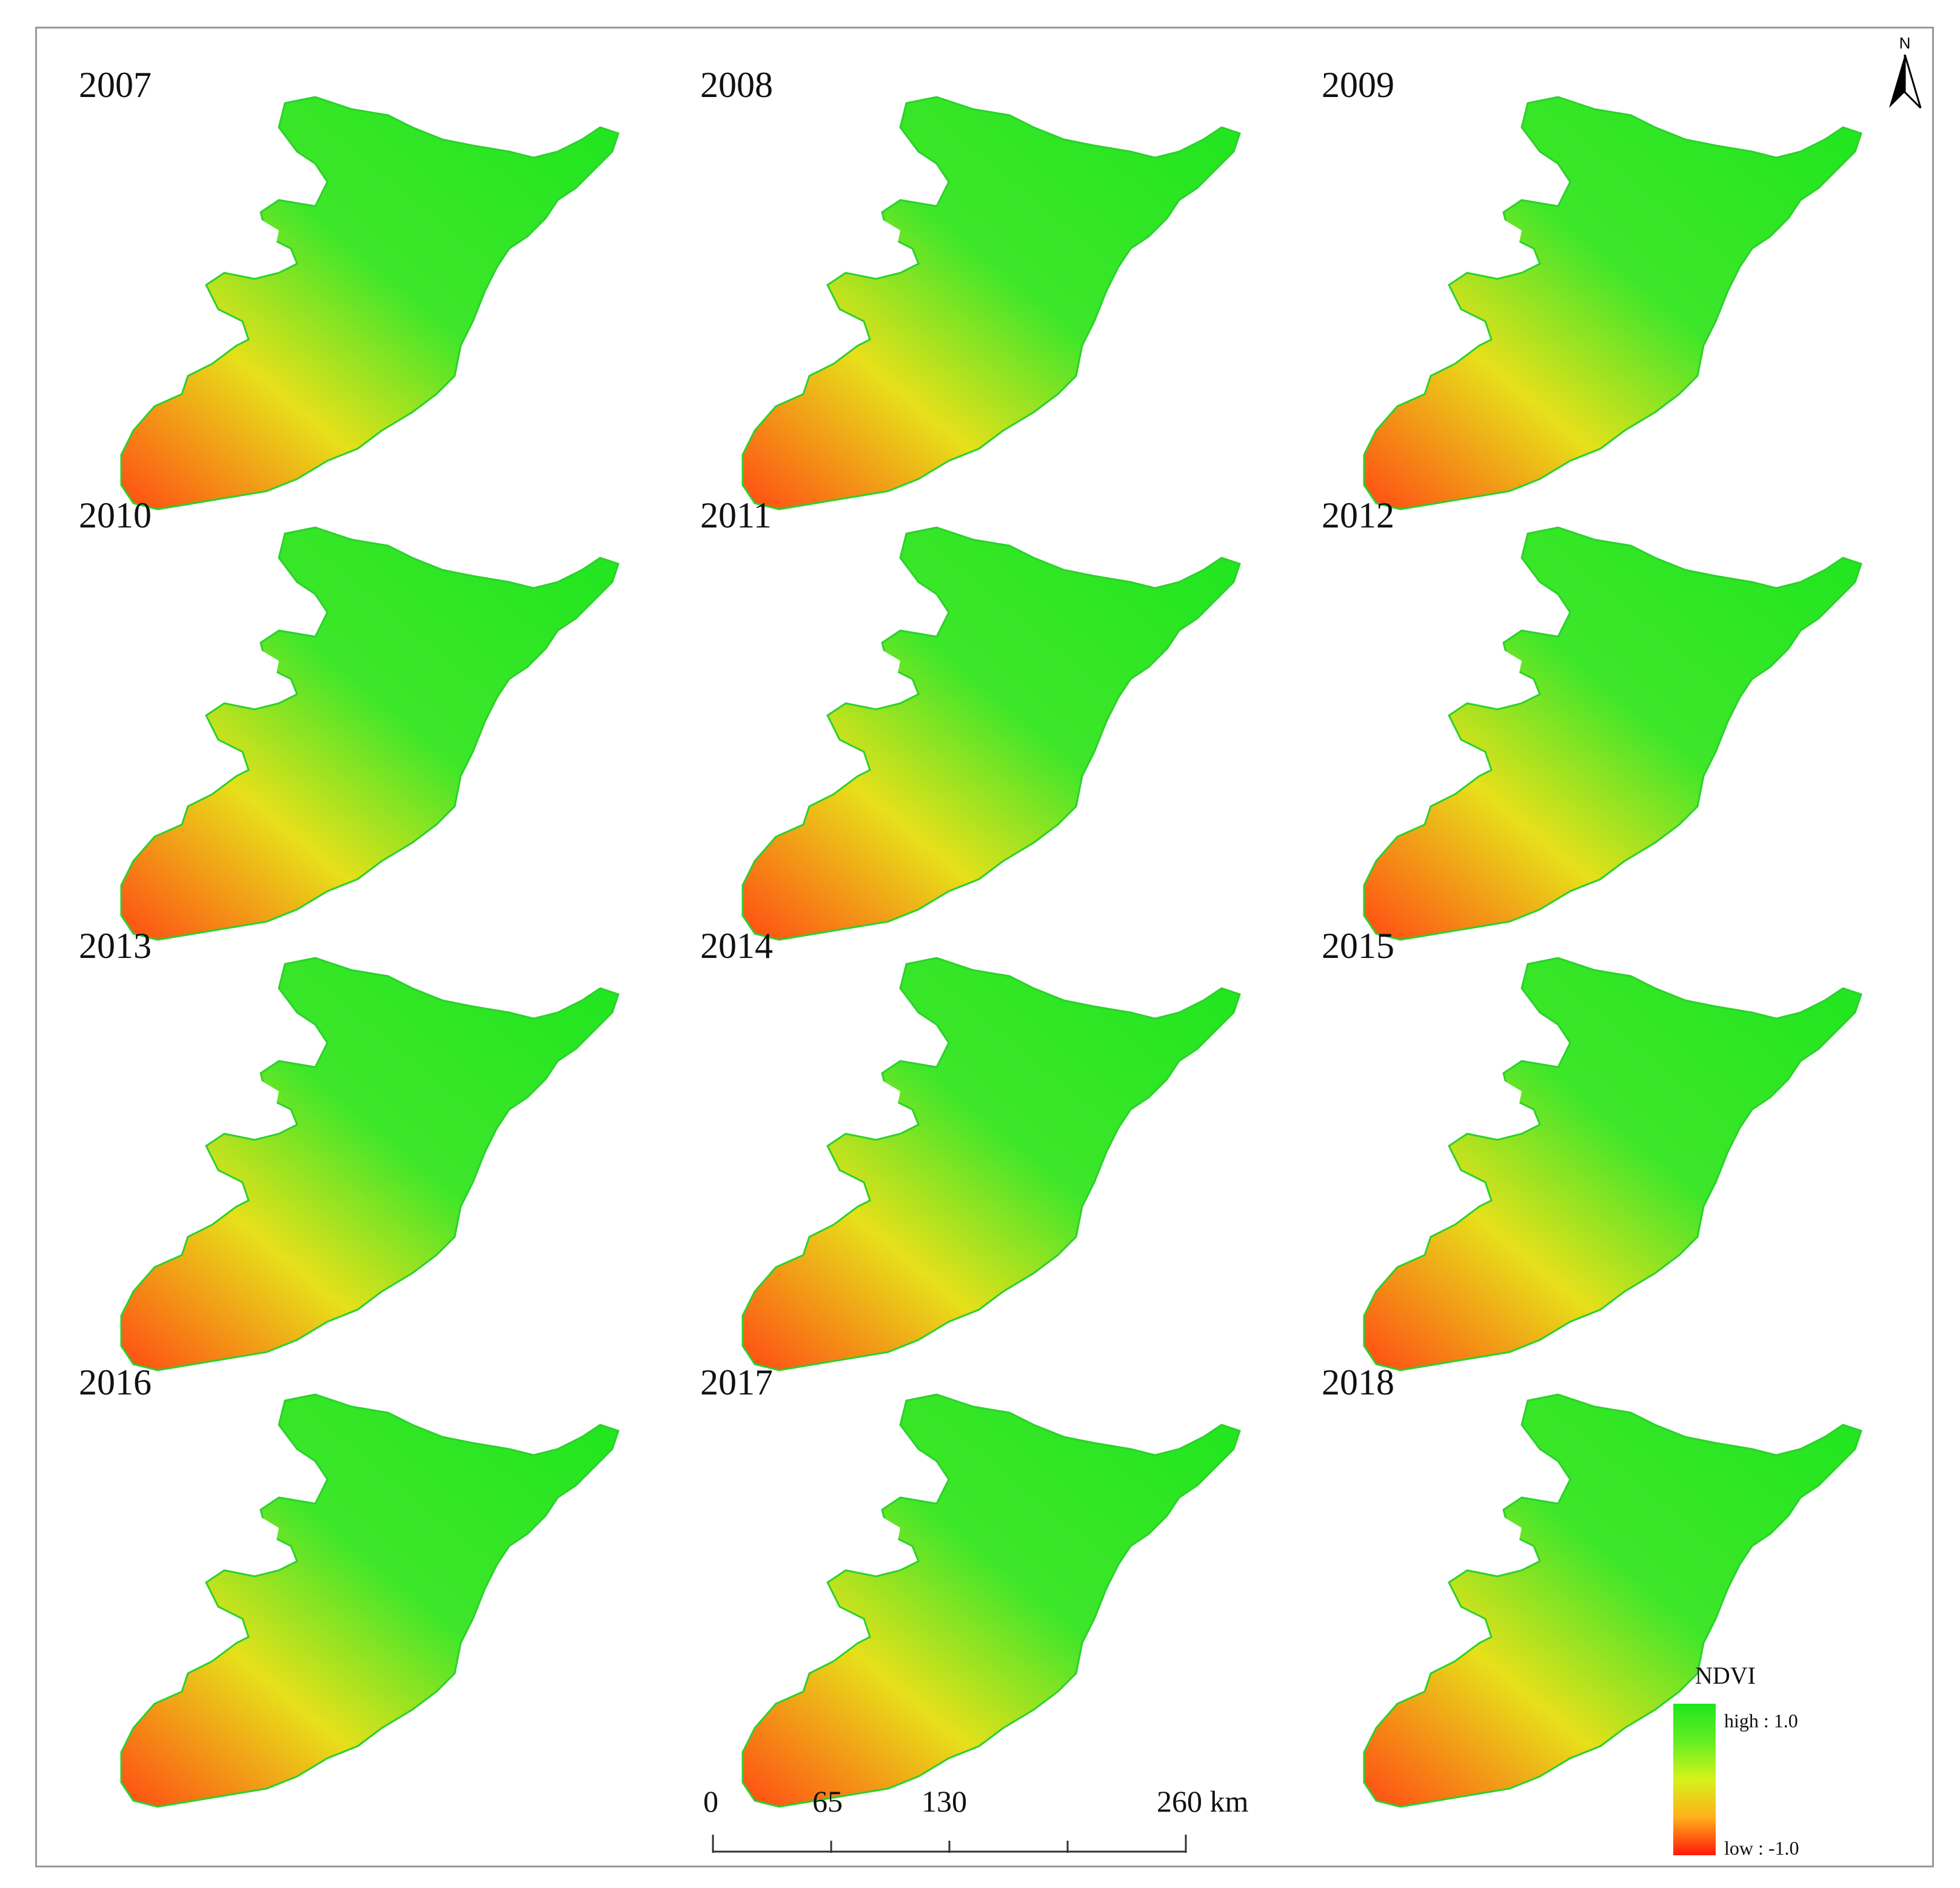 Image resolution: width=1960 pixels, height=1888 pixels. I want to click on scale-bar: 0 65 130 260 km, so click(982, 1826).